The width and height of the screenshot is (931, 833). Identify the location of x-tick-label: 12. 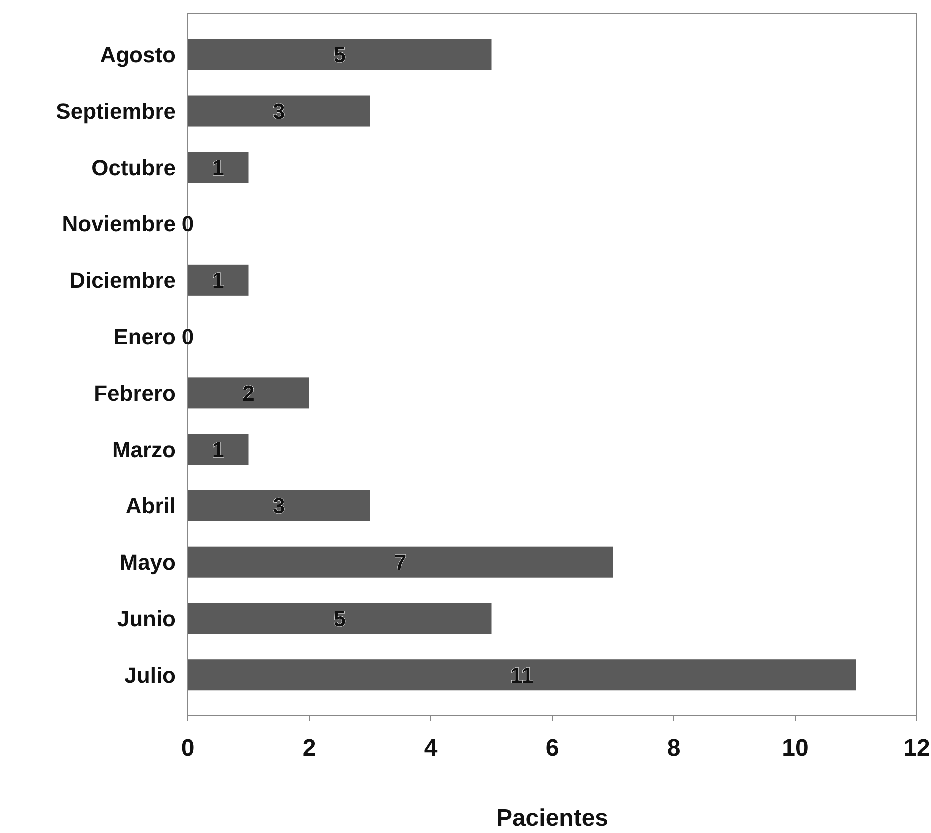
(917, 748).